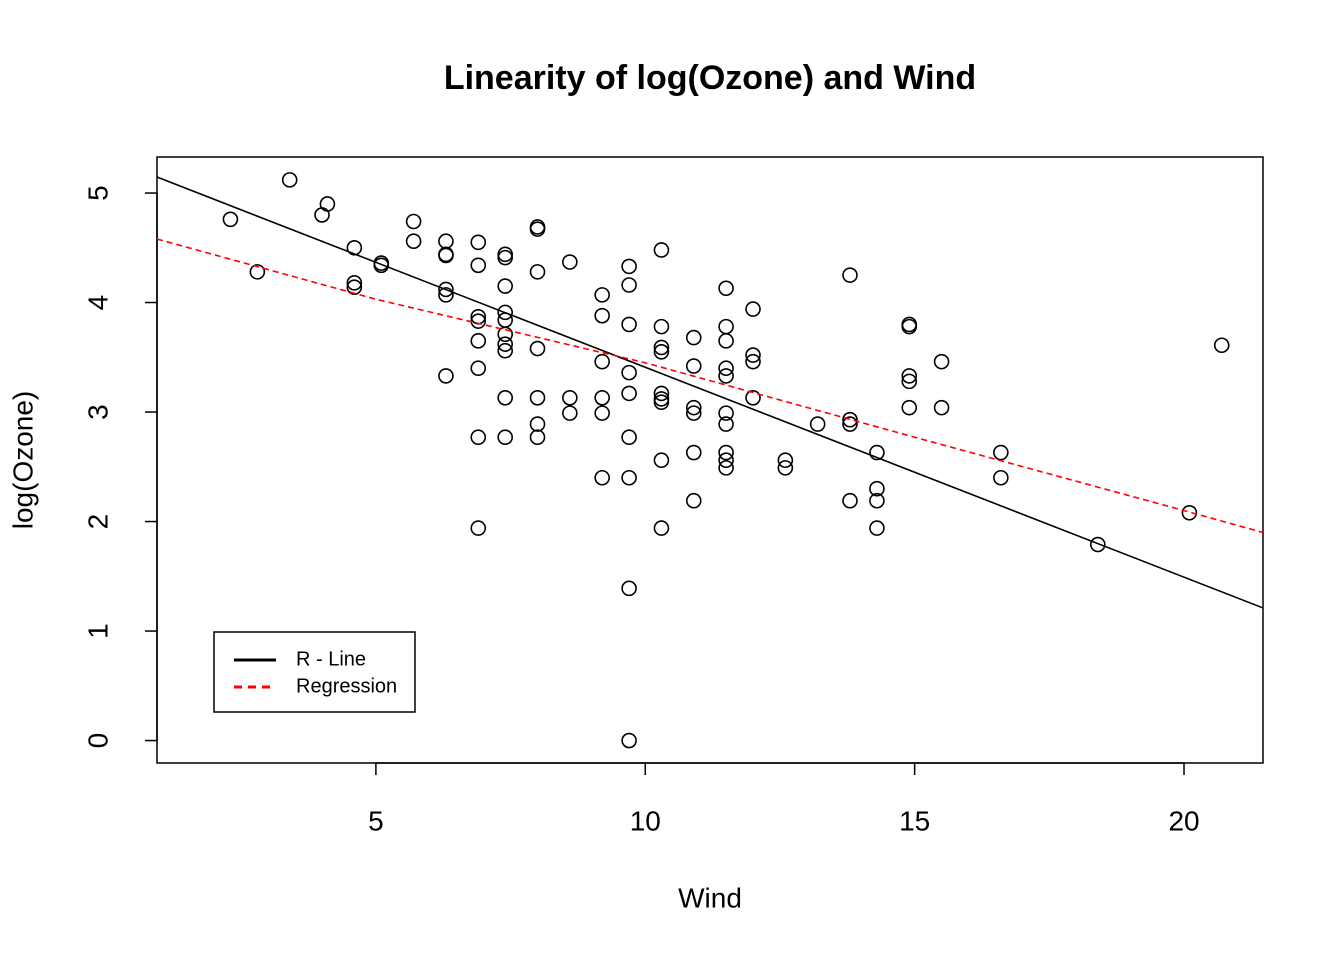 This screenshot has height=960, width=1344. Describe the element at coordinates (97, 741) in the screenshot. I see `y-tick-label: 0` at that location.